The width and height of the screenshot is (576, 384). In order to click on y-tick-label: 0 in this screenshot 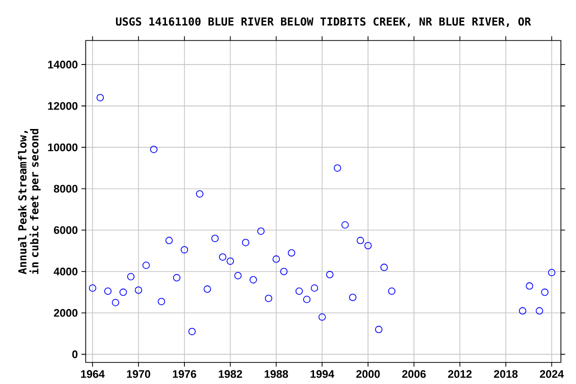, I will do `click(75, 354)`.